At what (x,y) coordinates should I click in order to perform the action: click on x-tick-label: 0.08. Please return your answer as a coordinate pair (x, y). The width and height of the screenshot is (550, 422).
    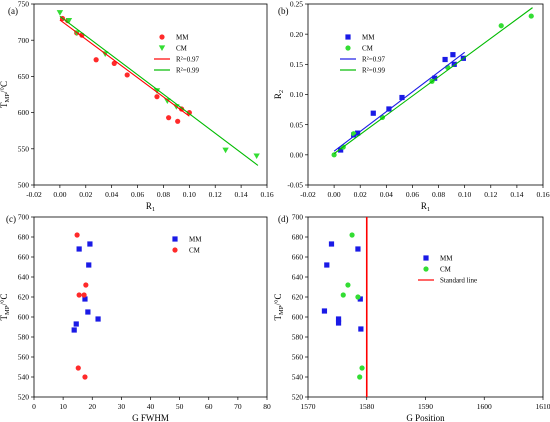
    Looking at the image, I should click on (438, 194).